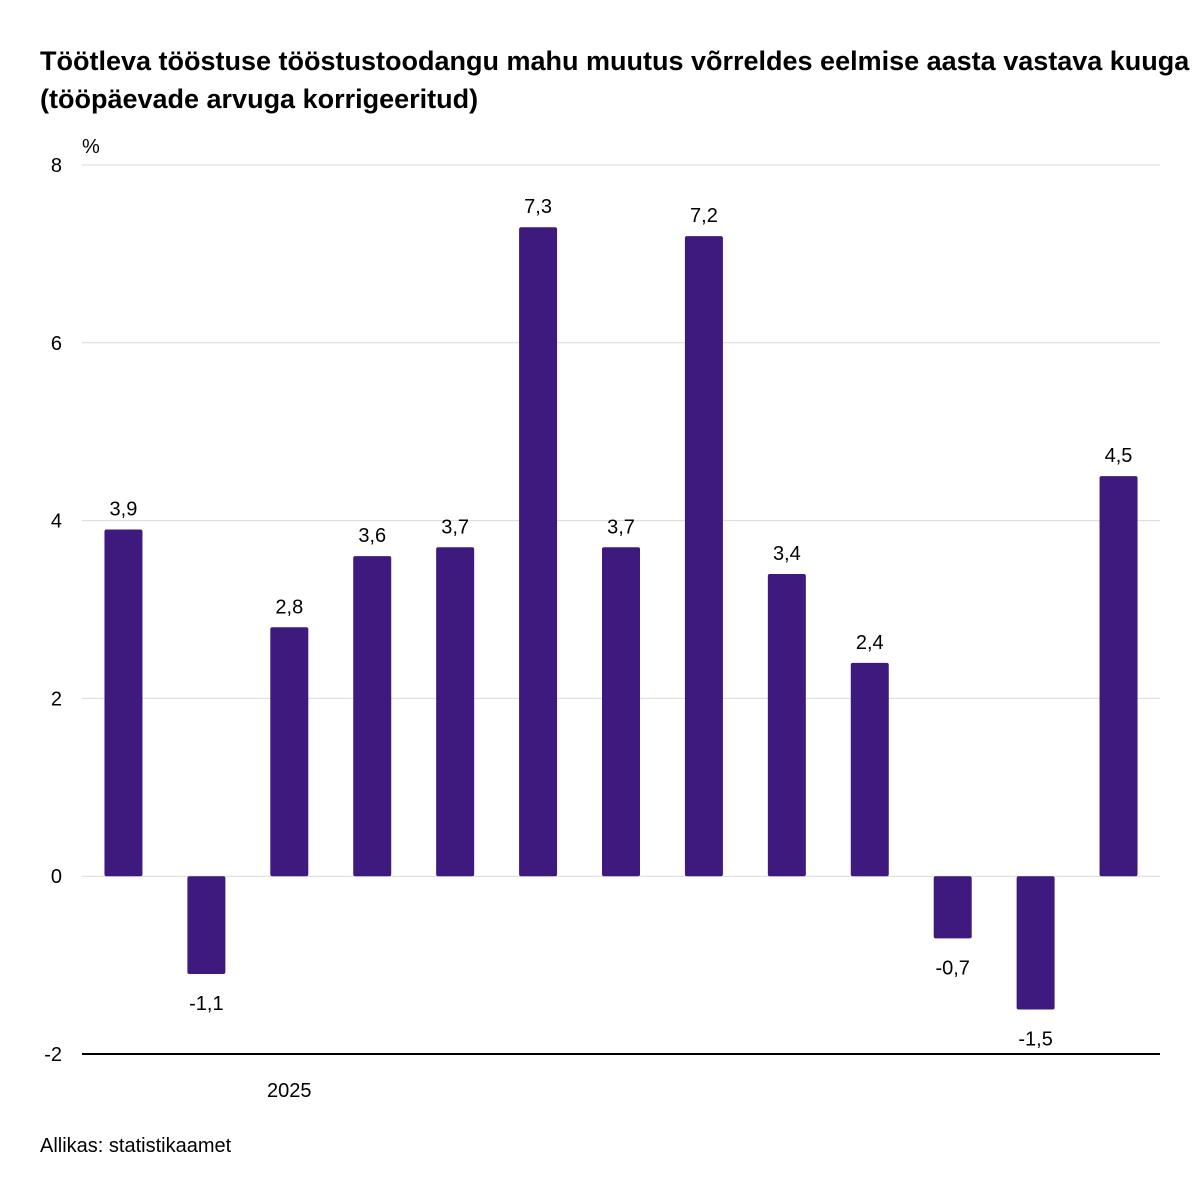  What do you see at coordinates (136, 1146) in the screenshot?
I see `source-note: Allikas: statistikaamet` at bounding box center [136, 1146].